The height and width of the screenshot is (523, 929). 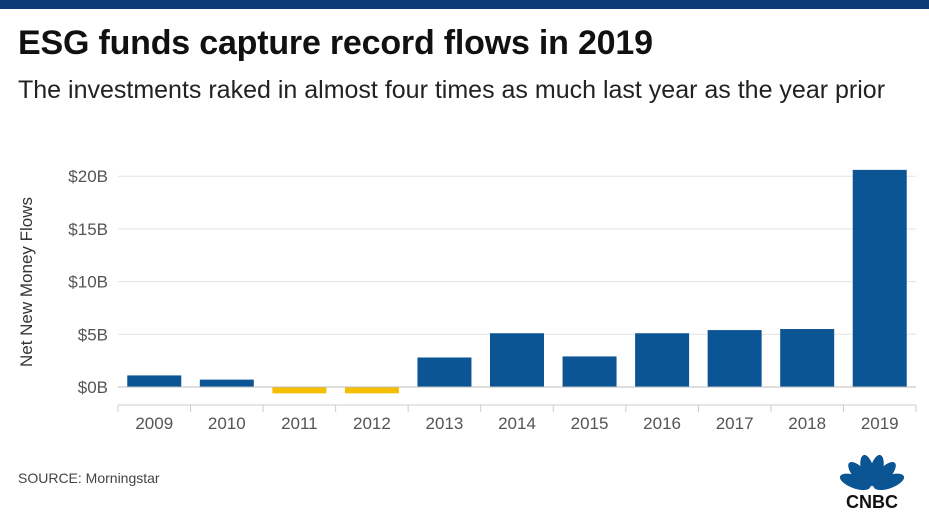 What do you see at coordinates (299, 423) in the screenshot?
I see `x-tick-label: 2011` at bounding box center [299, 423].